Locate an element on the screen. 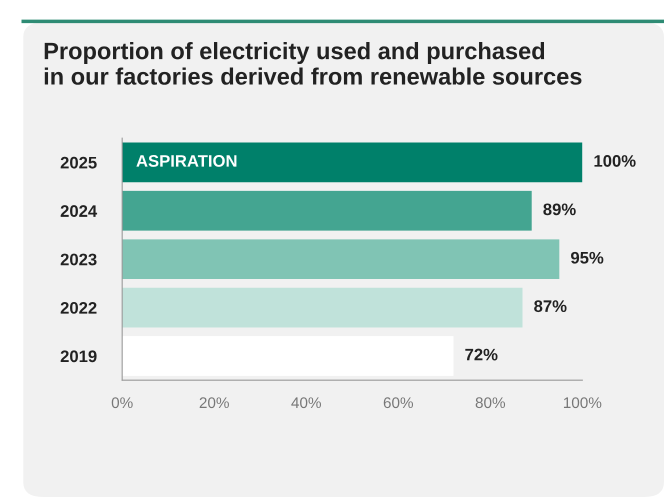 The width and height of the screenshot is (664, 497). data-label: 100% is located at coordinates (615, 161).